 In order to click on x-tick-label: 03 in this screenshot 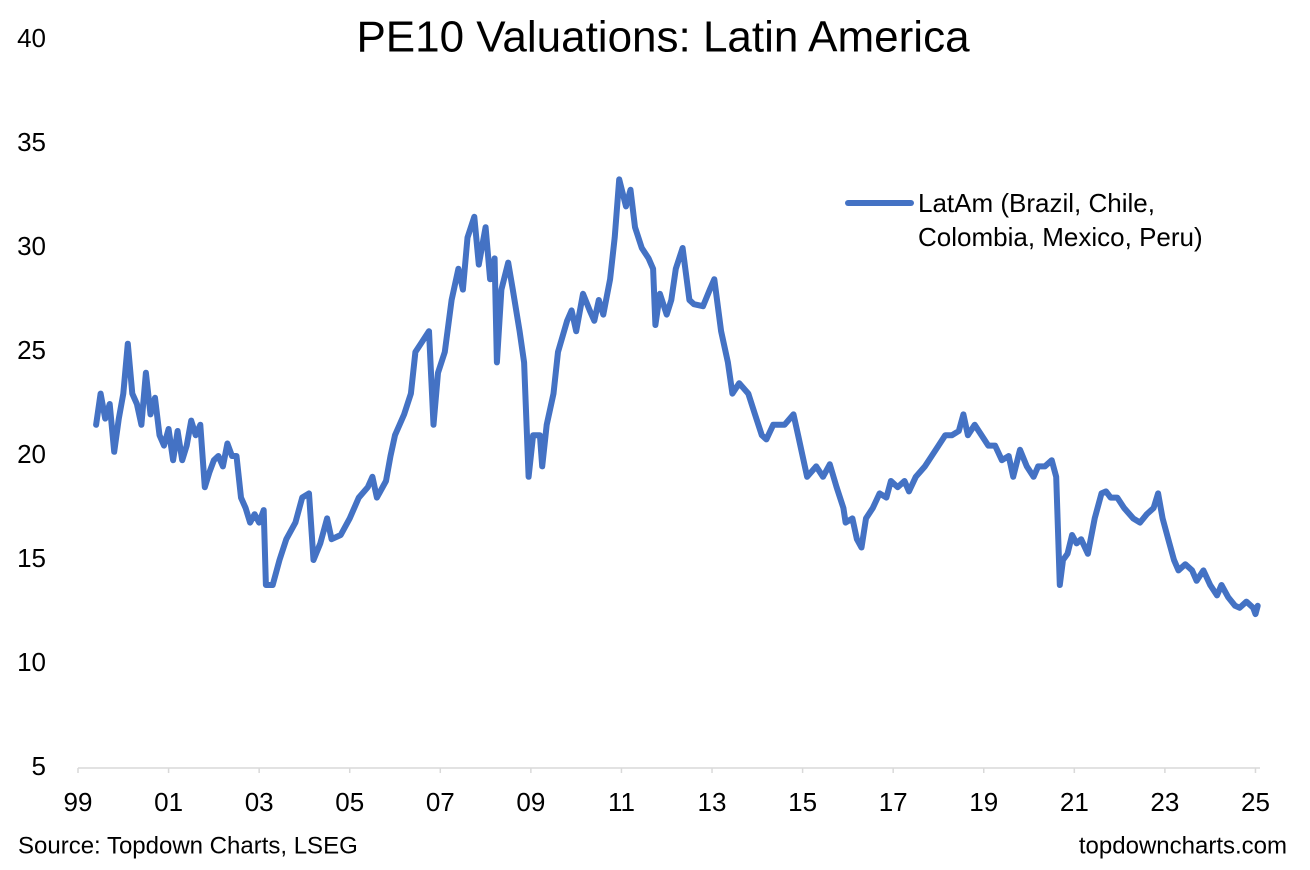, I will do `click(259, 802)`.